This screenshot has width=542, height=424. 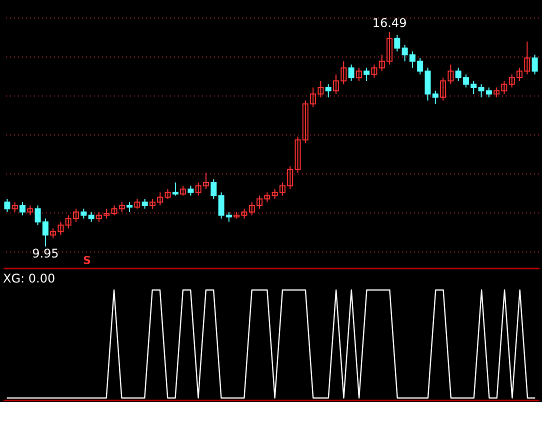 I want to click on annotation: 16.49, so click(x=389, y=23).